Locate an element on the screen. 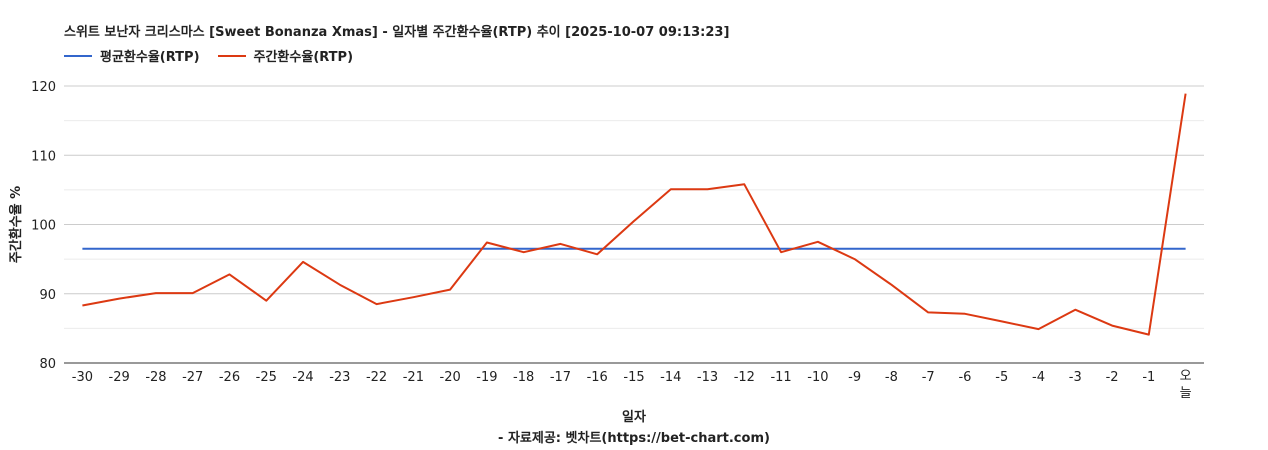 Image resolution: width=1268 pixels, height=450 pixels. legend-item-average: 평균환수율(RTP) is located at coordinates (132, 55).